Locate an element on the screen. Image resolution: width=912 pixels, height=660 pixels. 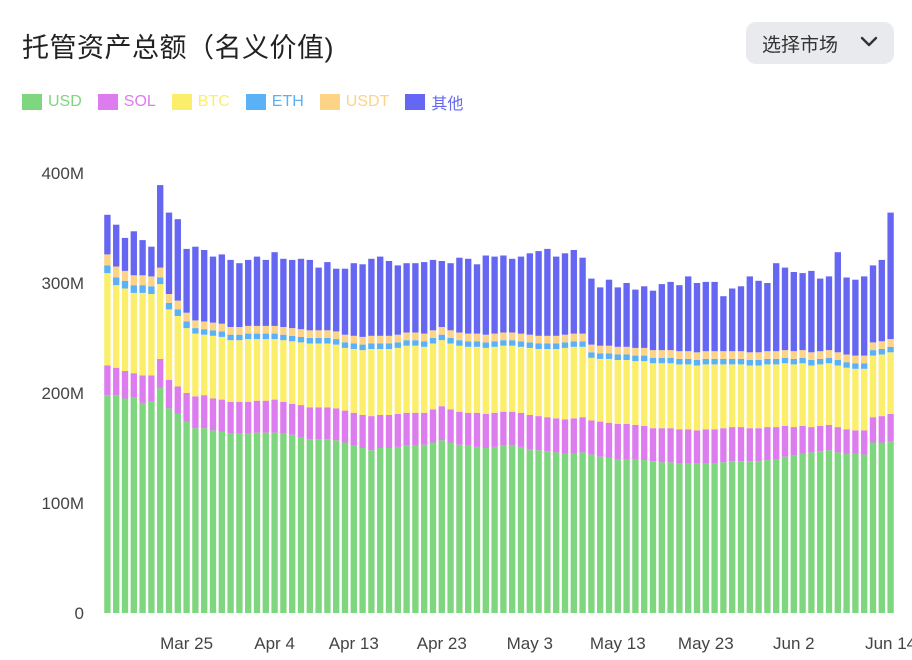
legend-item-其他: 其他 is located at coordinates (434, 102).